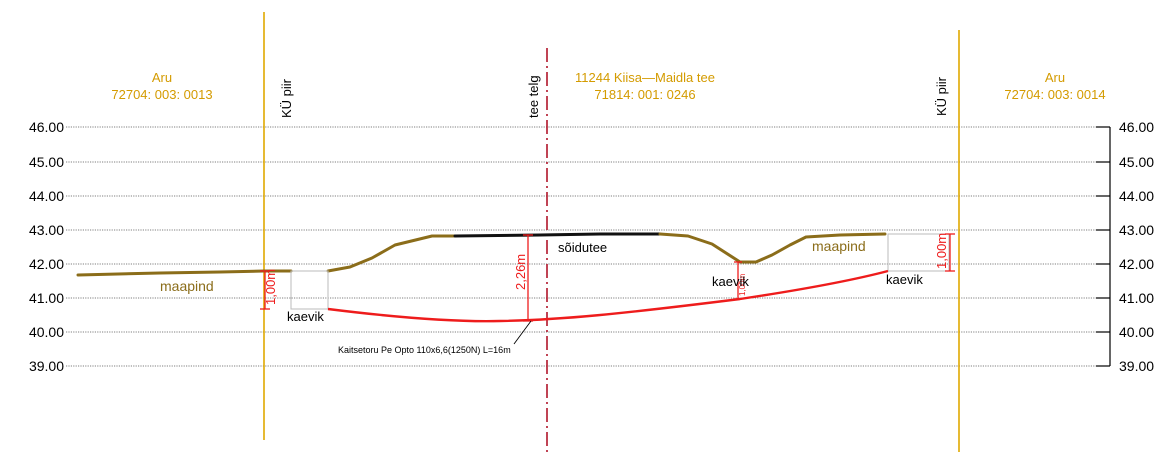 The image size is (1173, 452). I want to click on elev-left-39: 39.00, so click(46, 366).